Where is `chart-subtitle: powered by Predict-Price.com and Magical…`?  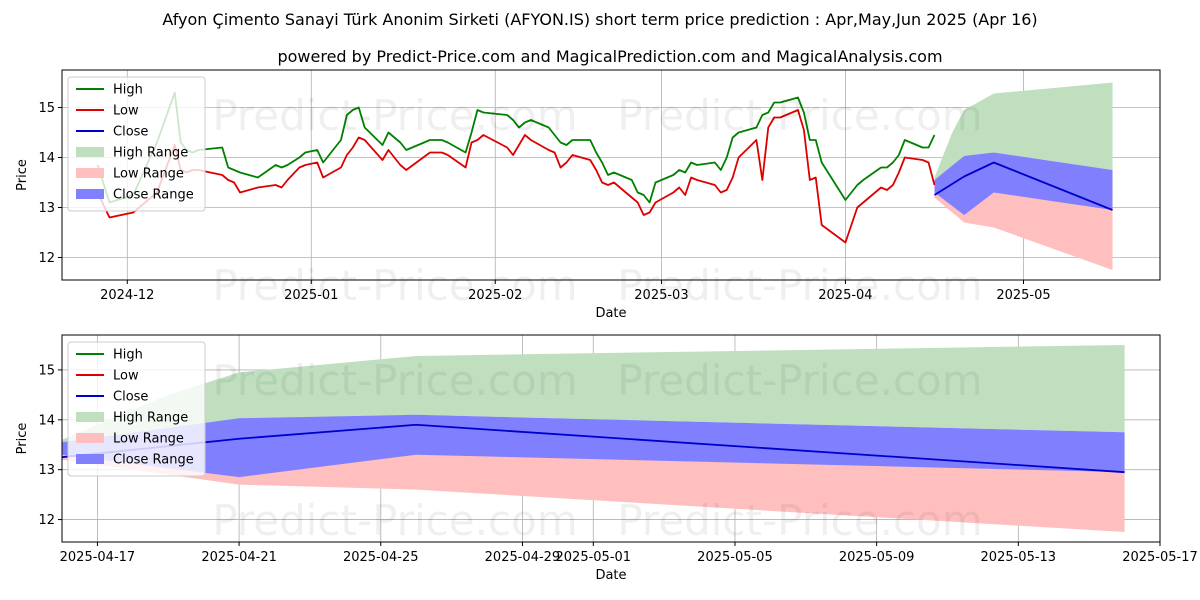 chart-subtitle: powered by Predict-Price.com and Magical… is located at coordinates (609, 56).